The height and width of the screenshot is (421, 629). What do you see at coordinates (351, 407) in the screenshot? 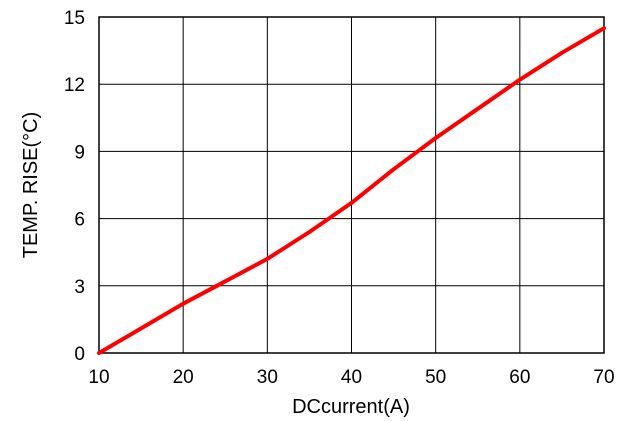
I see `x-axis-title: DCcurrent(A)` at bounding box center [351, 407].